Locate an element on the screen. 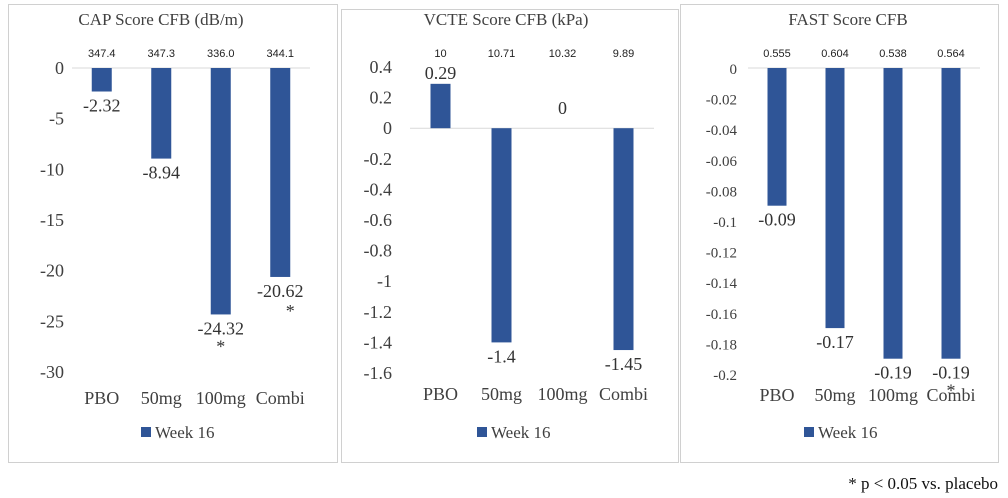 The width and height of the screenshot is (1008, 498). chart-title: CAP Score CFB (dB/m) is located at coordinates (160, 19).